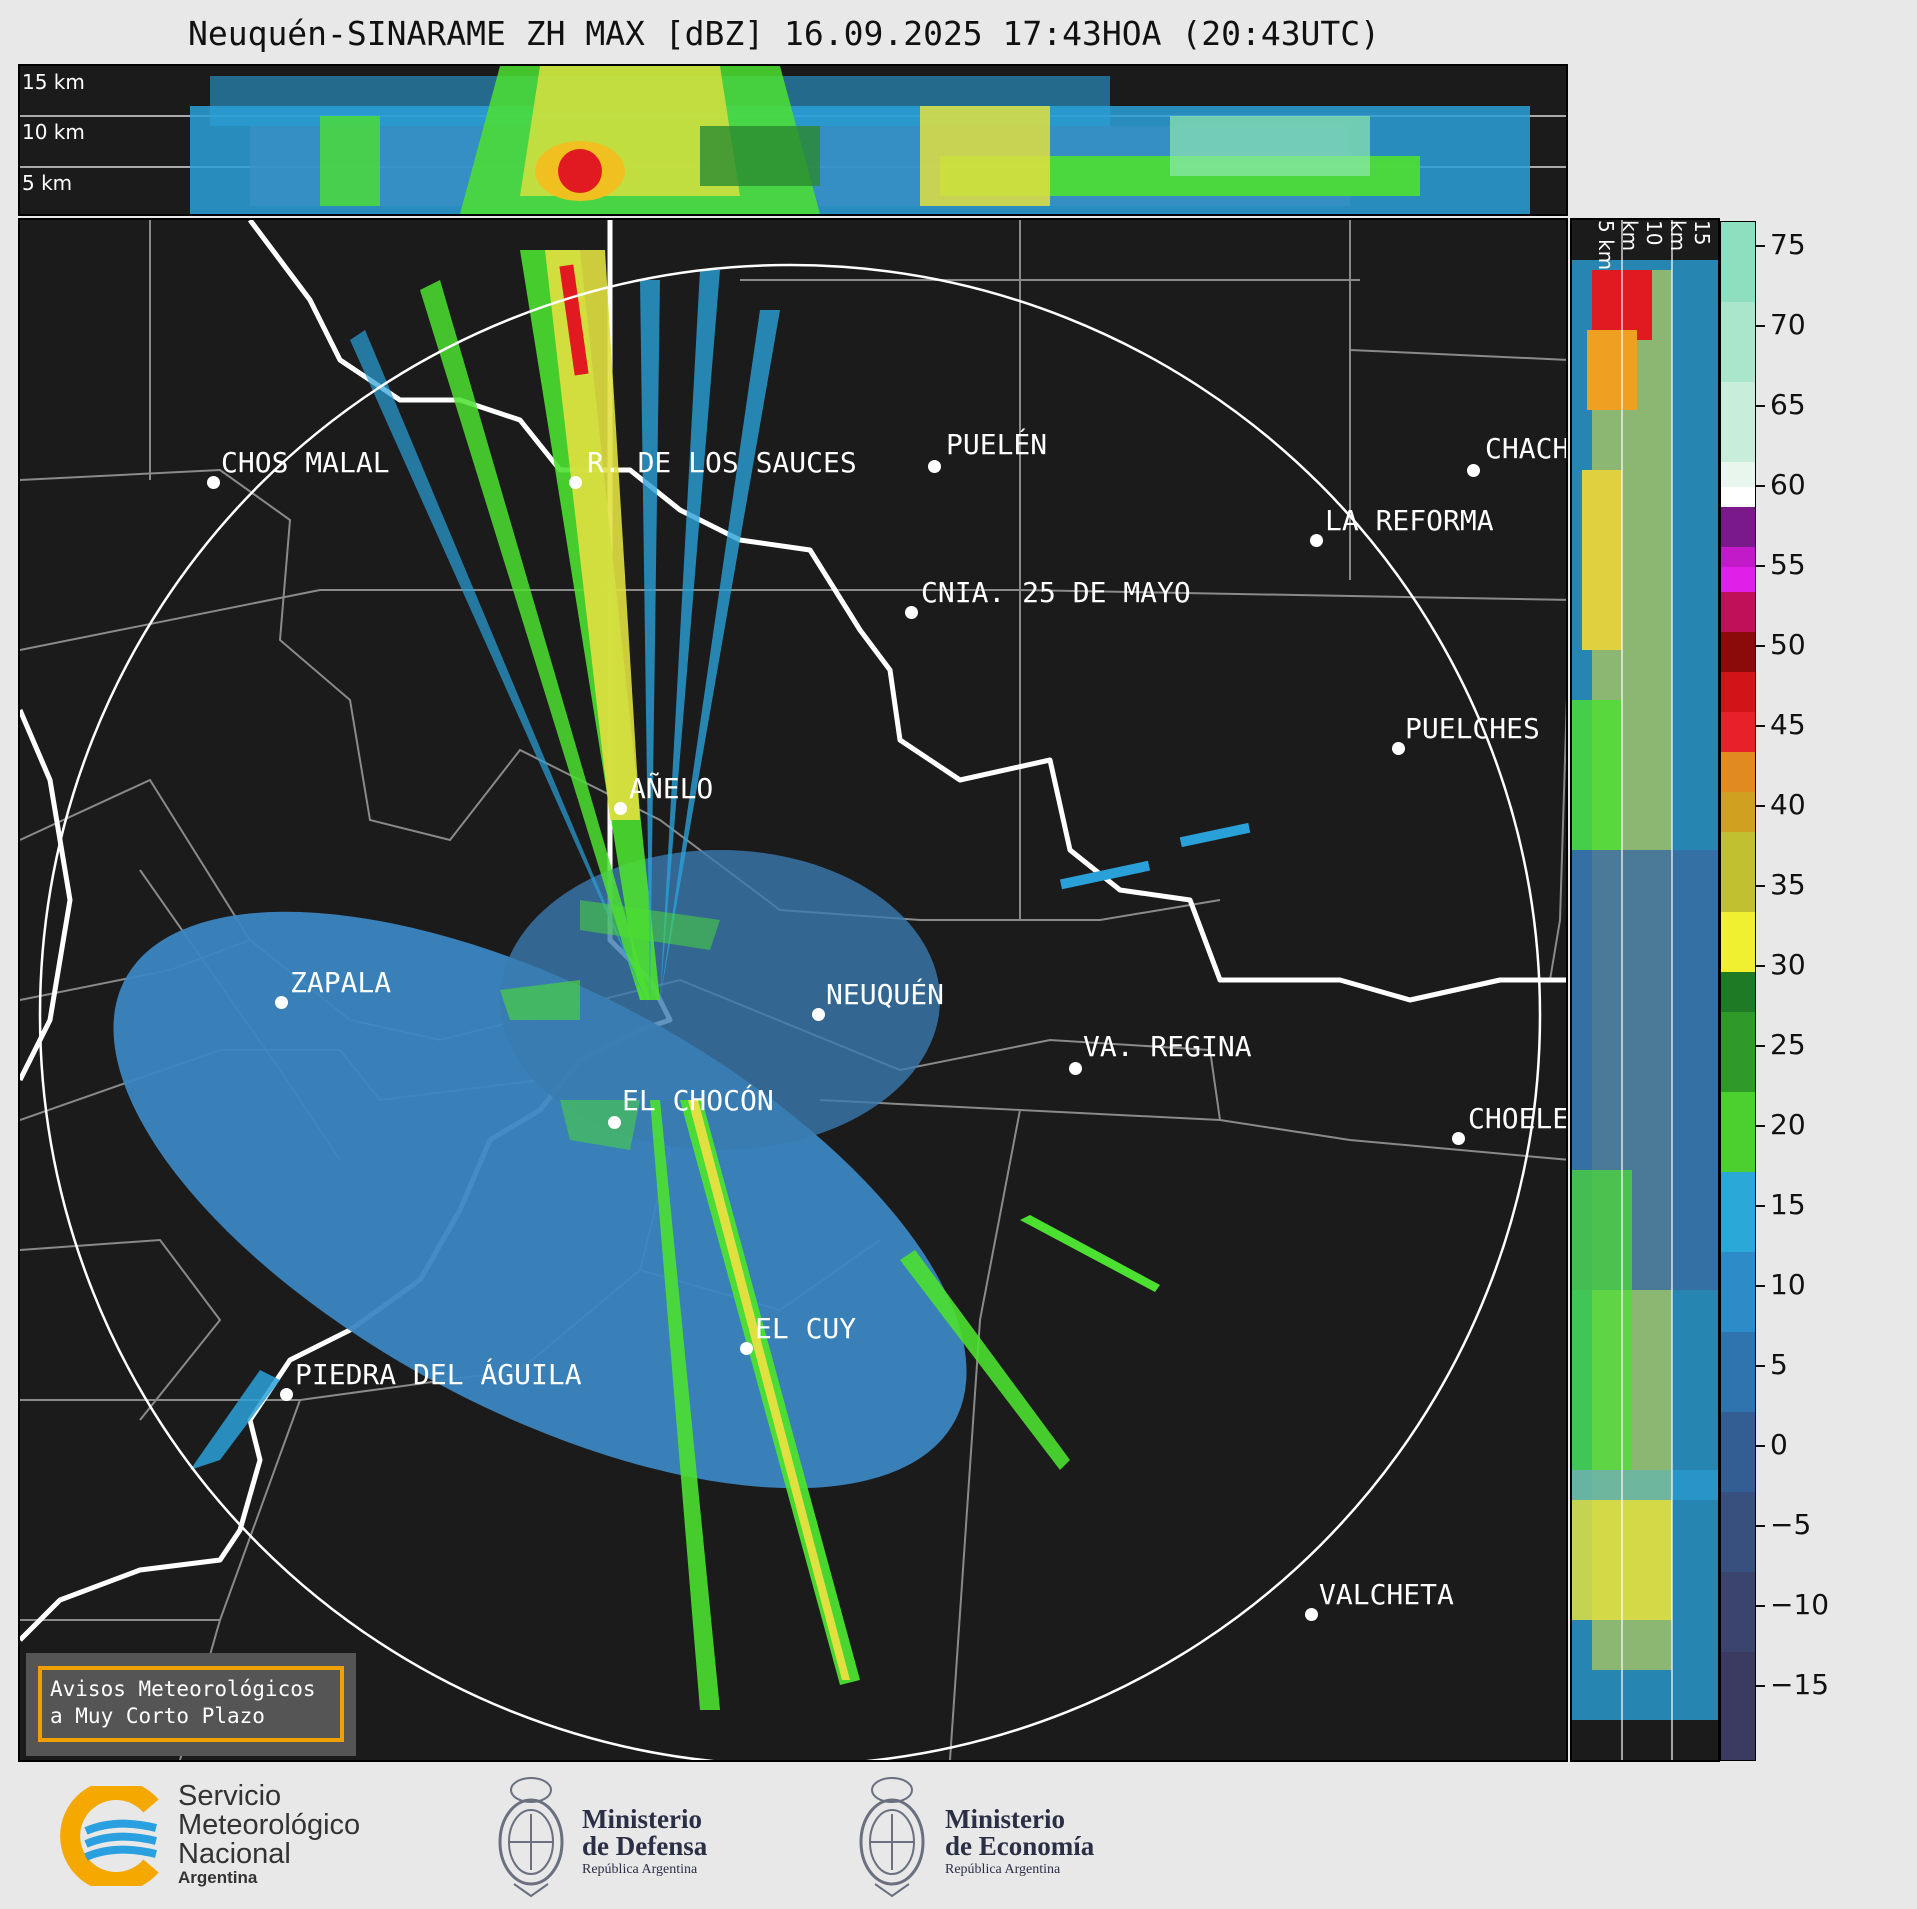 This screenshot has height=1909, width=1917. What do you see at coordinates (269, 1825) in the screenshot?
I see `smn-logo-line-2: Meteorológico` at bounding box center [269, 1825].